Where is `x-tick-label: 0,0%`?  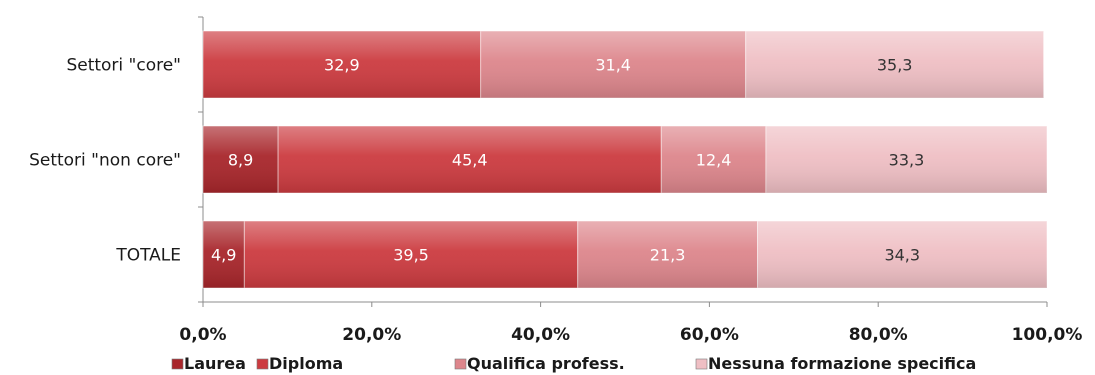
x-tick-label: 0,0% is located at coordinates (202, 335).